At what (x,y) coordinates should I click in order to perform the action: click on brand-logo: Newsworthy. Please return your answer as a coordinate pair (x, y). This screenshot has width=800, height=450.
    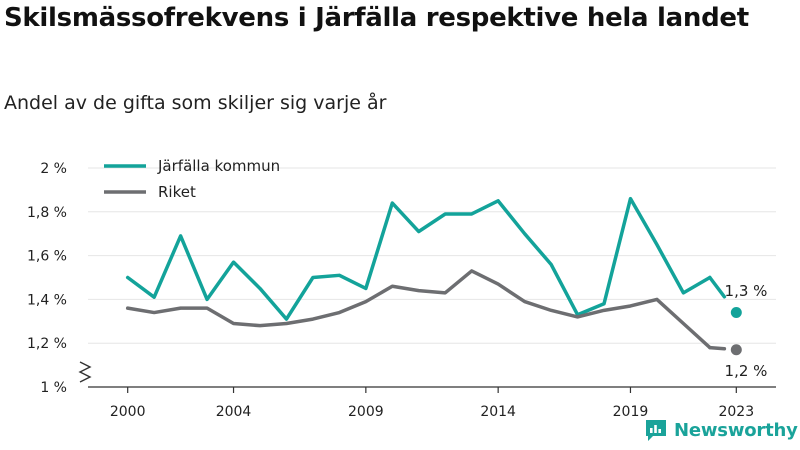
    Looking at the image, I should click on (721, 430).